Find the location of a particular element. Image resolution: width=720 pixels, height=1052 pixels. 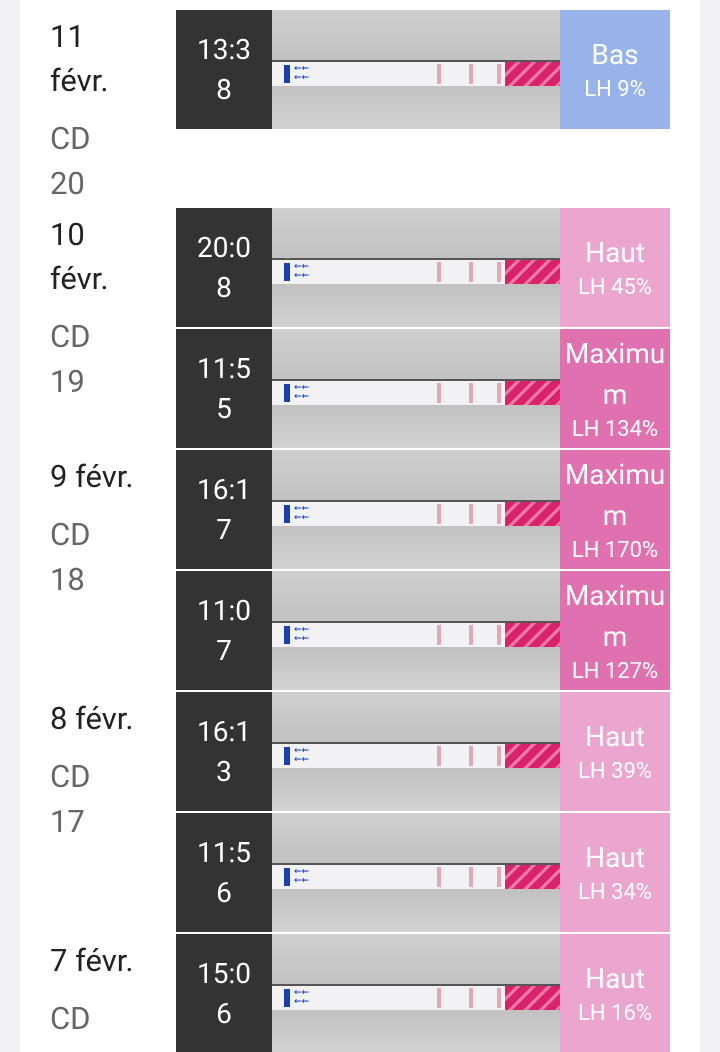

test-row: 13:38 ←← ←← Bas LH 9% is located at coordinates (423, 69).